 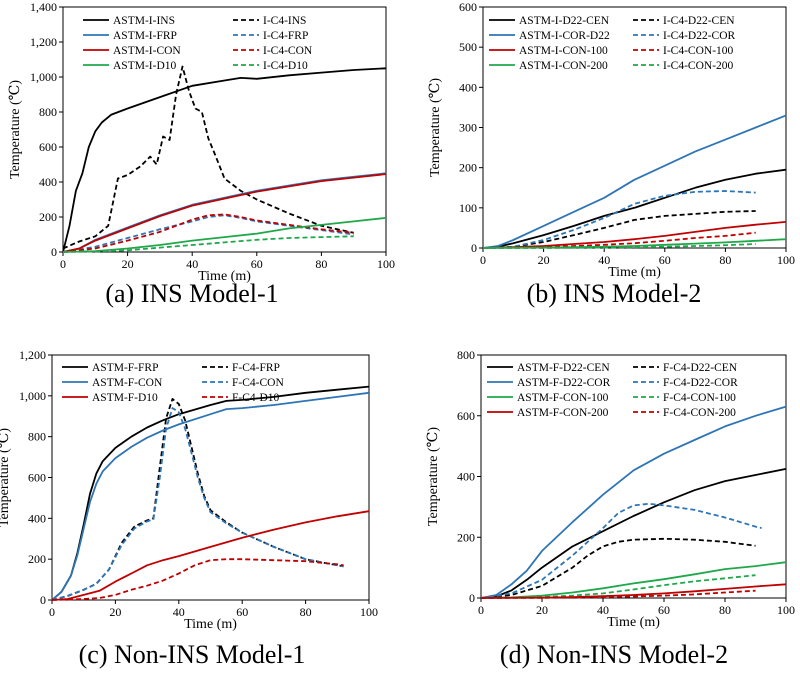 What do you see at coordinates (256, 368) in the screenshot?
I see `legend-entry: F-C4-FRP` at bounding box center [256, 368].